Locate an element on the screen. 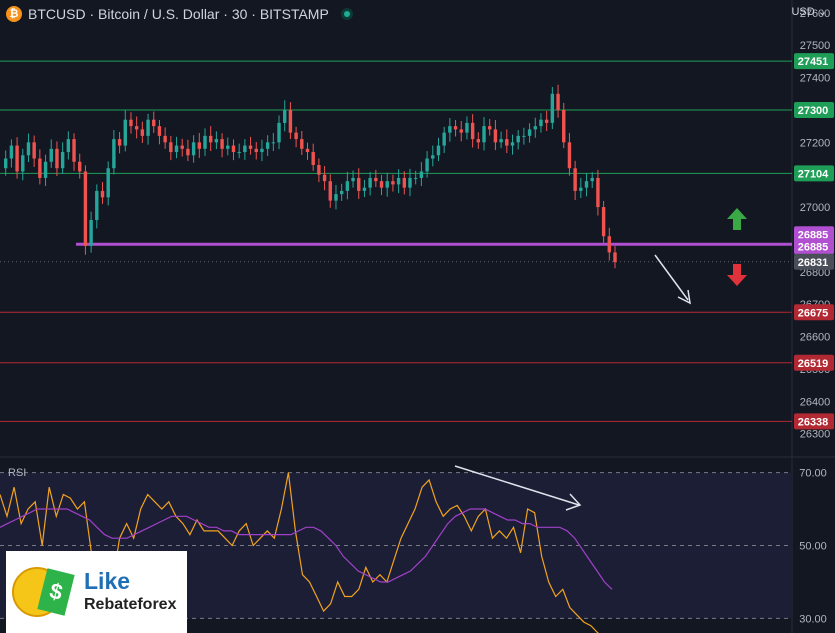 The image size is (835, 633). logo-brand-top: Like is located at coordinates (107, 581).